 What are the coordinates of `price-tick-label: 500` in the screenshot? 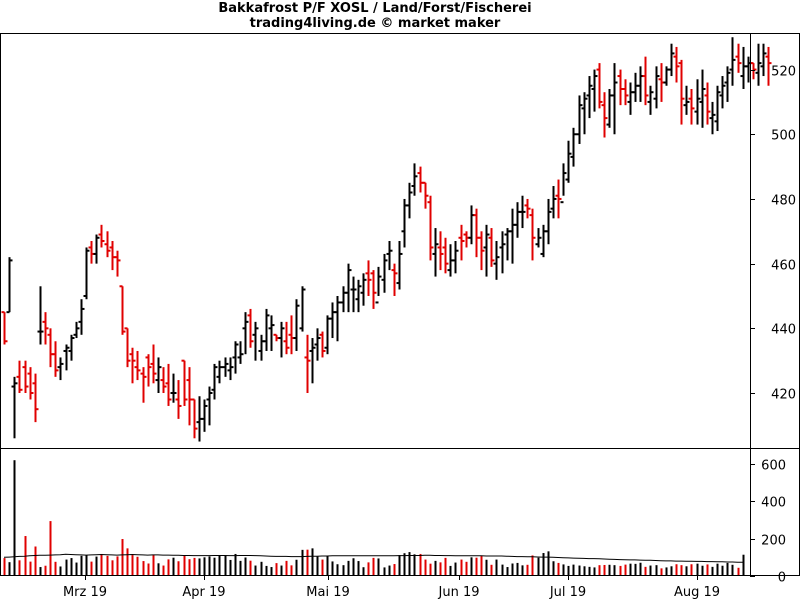 It's located at (783, 136).